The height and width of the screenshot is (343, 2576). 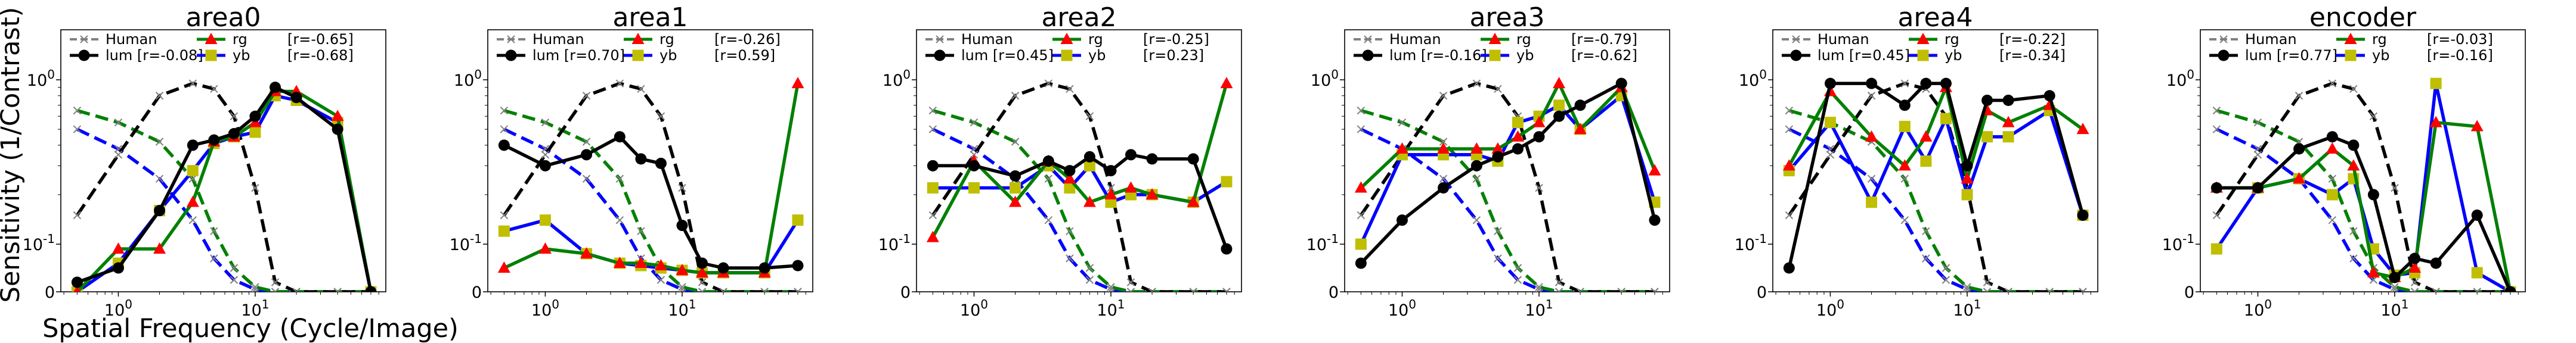 What do you see at coordinates (13, 155) in the screenshot?
I see `y-axis-label: Sensitivity (1/Contrast)` at bounding box center [13, 155].